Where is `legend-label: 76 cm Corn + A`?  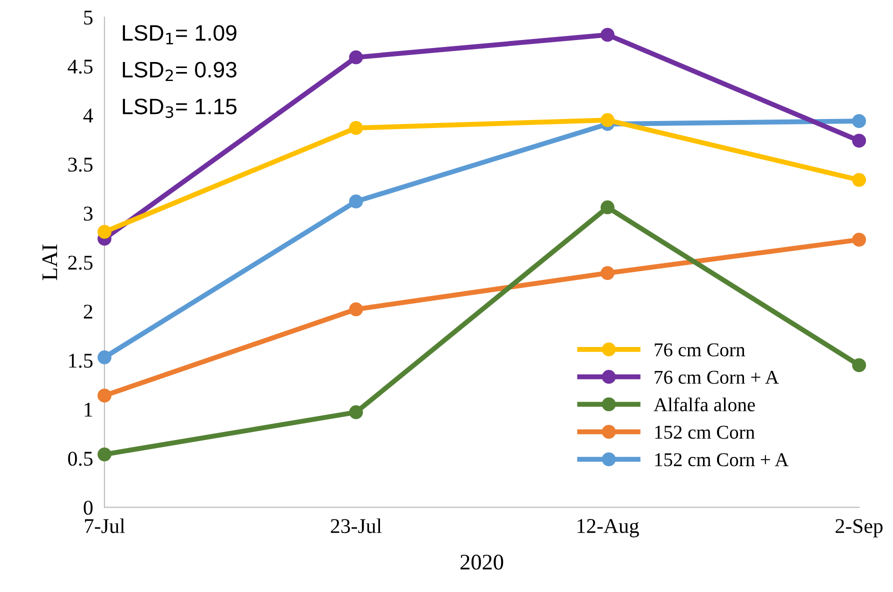 legend-label: 76 cm Corn + A is located at coordinates (716, 377).